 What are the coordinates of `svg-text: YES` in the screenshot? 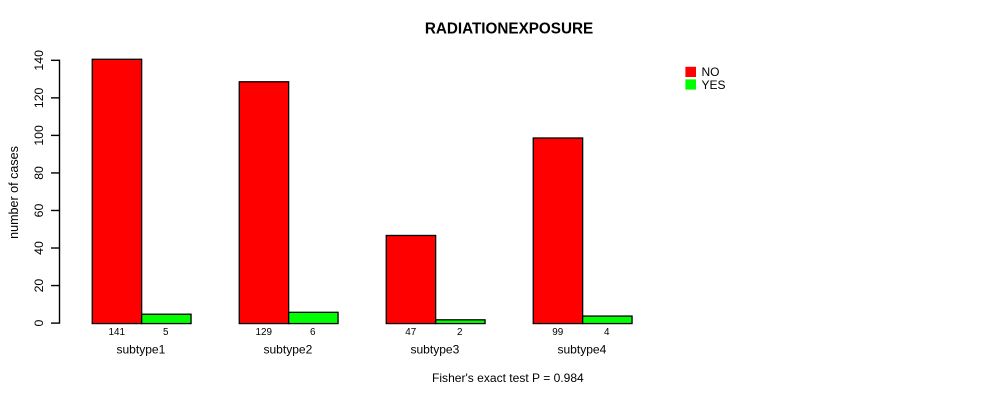 It's located at (714, 85).